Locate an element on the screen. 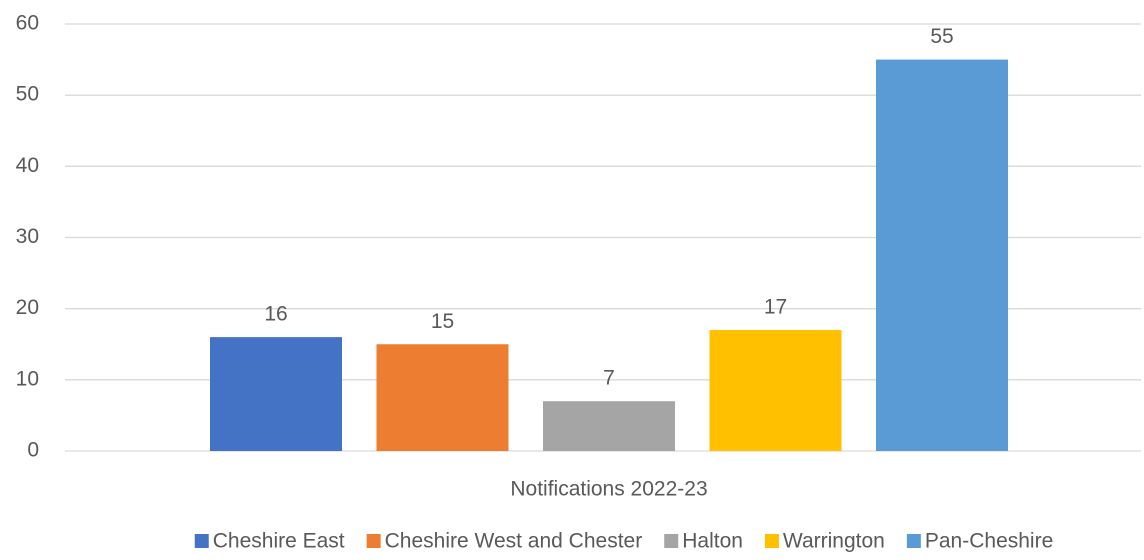  data-label: 15 is located at coordinates (442, 321).